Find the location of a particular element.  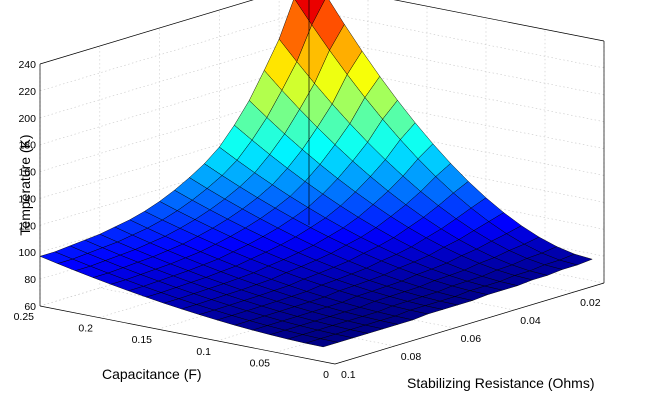

y-axis-label: Capacitance (F) is located at coordinates (152, 374).